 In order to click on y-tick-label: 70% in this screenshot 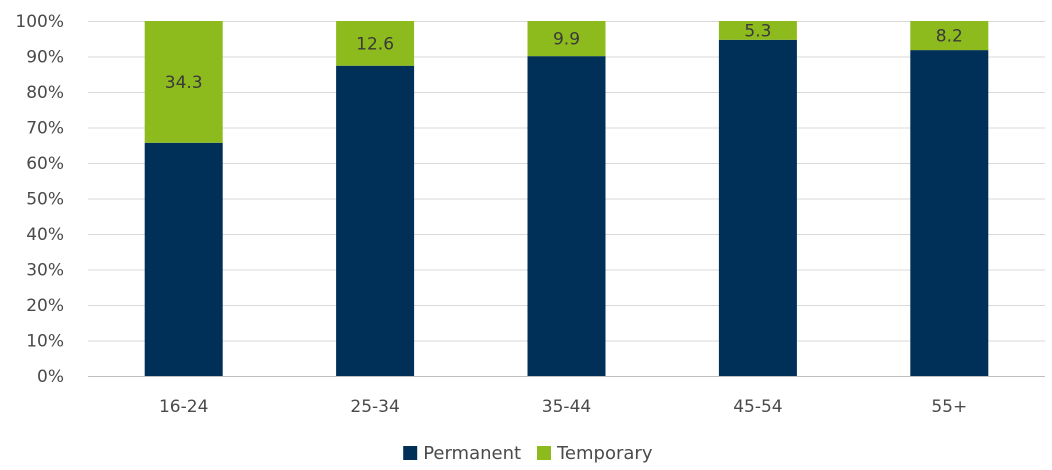, I will do `click(45, 129)`.